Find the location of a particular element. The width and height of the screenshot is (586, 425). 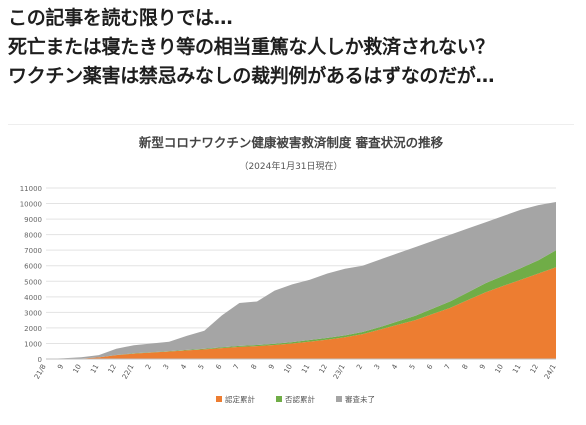

legend-label: 認定累計 is located at coordinates (240, 399).